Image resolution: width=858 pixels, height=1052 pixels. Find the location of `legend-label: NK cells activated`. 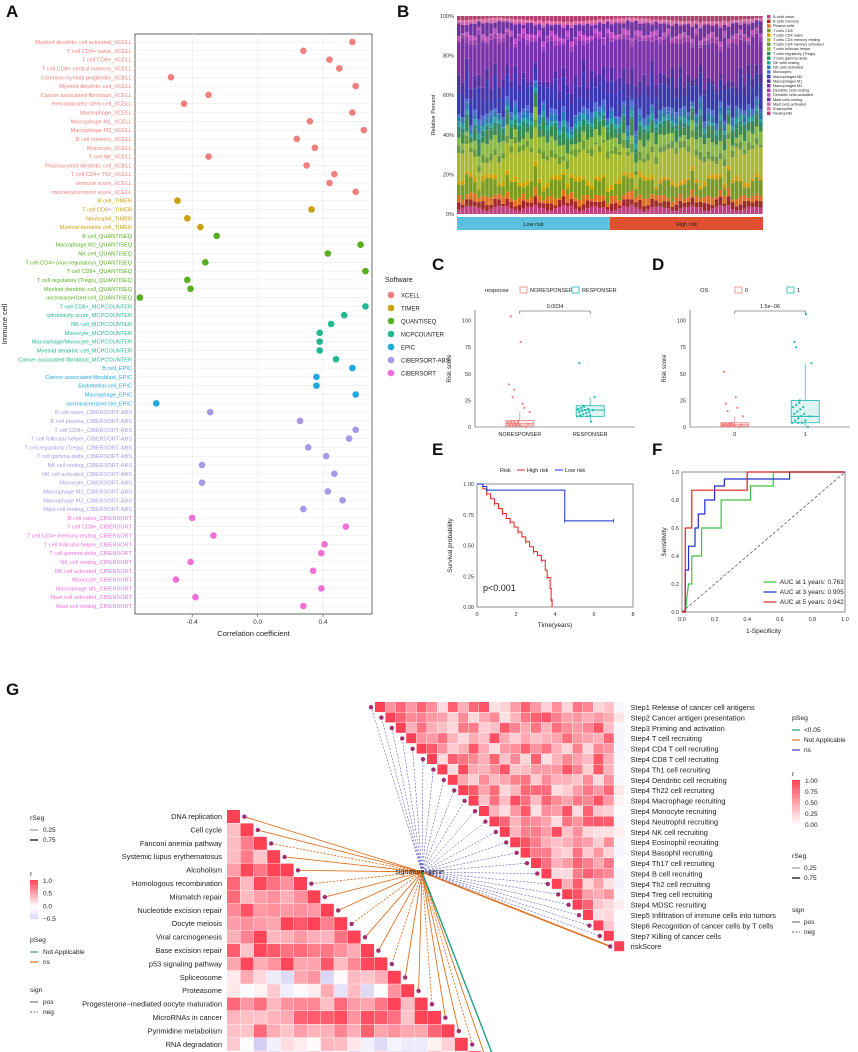

legend-label: NK cells activated is located at coordinates (788, 68).